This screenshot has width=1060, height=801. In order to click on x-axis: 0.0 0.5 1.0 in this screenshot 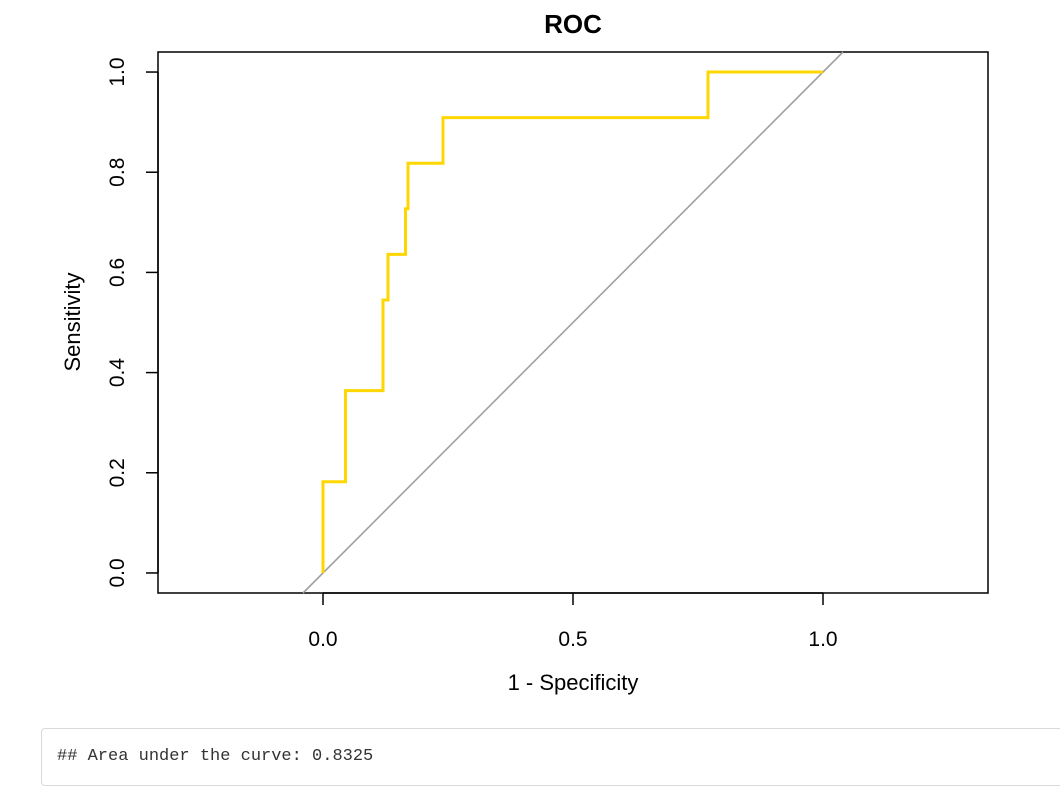, I will do `click(573, 621)`.